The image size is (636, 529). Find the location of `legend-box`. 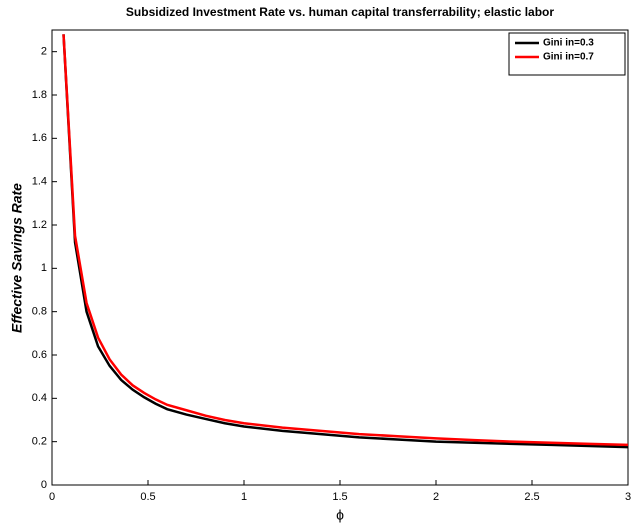

legend-box is located at coordinates (567, 54).